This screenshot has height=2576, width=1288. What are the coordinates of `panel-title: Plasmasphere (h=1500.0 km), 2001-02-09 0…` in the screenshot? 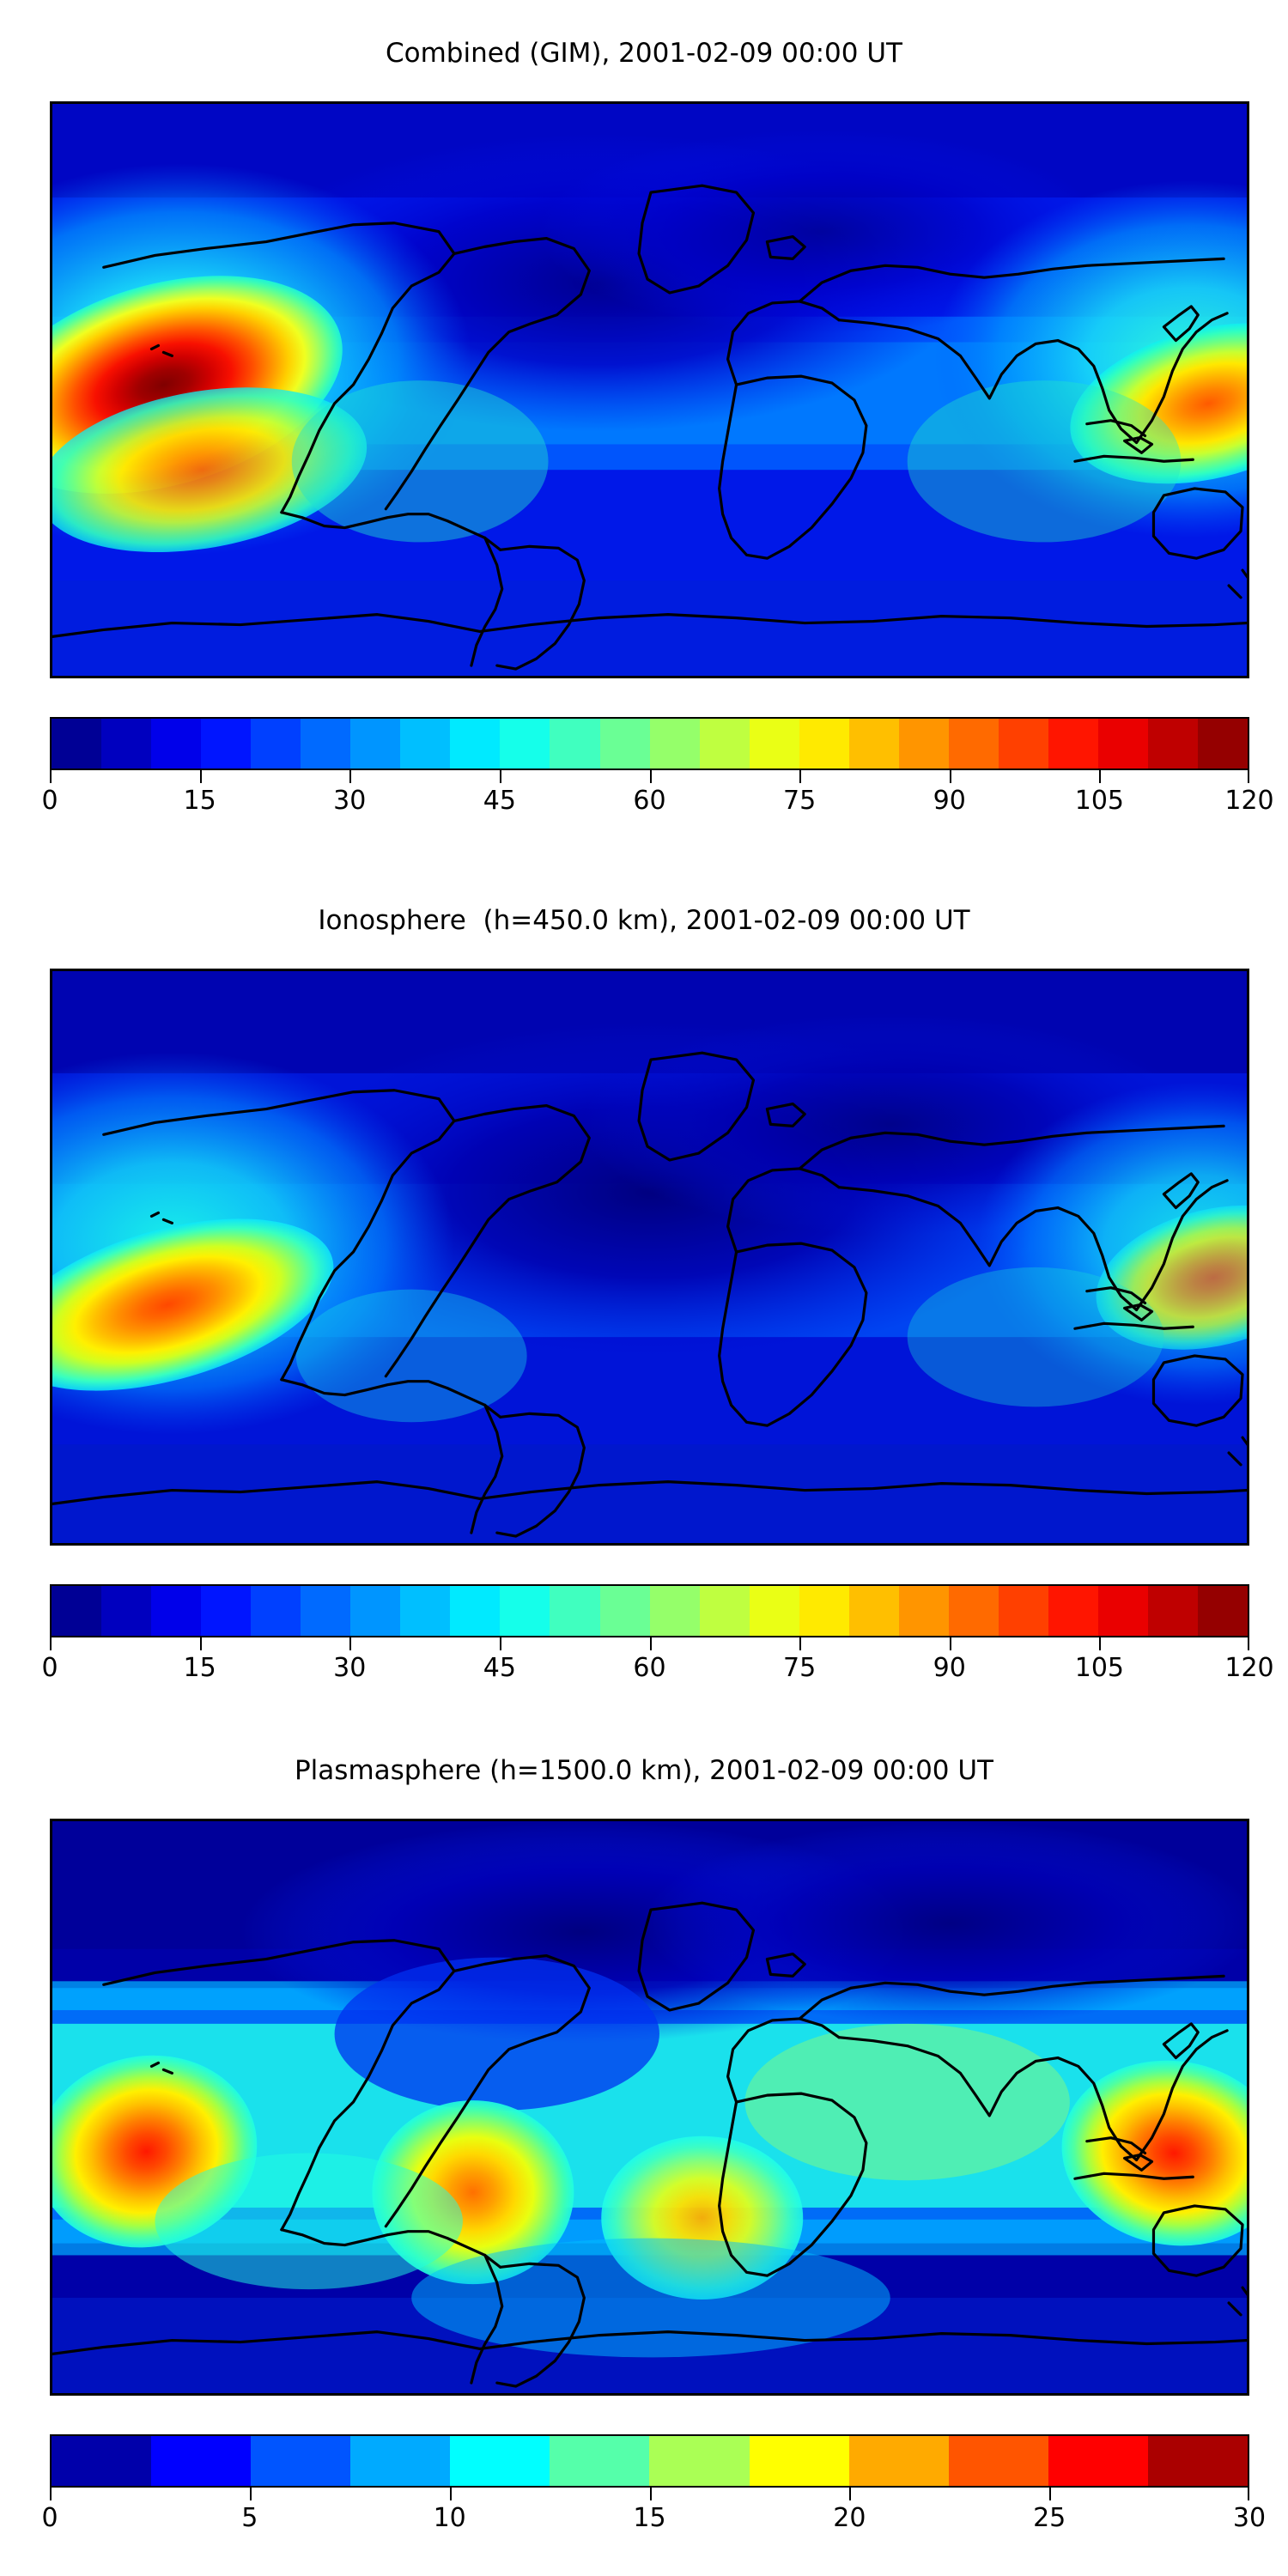 It's located at (643, 1770).